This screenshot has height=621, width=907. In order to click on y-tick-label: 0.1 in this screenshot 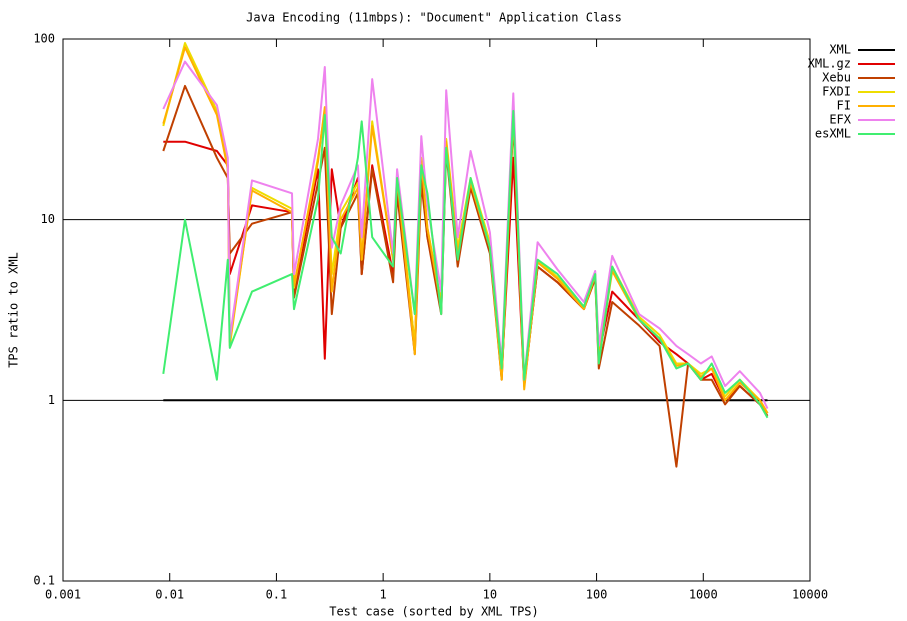, I will do `click(44, 581)`.